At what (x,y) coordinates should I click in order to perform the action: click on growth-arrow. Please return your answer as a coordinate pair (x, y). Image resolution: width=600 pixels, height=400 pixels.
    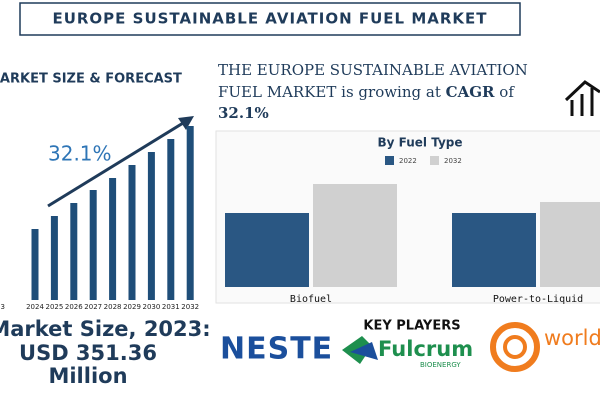
    Looking at the image, I should click on (118, 163).